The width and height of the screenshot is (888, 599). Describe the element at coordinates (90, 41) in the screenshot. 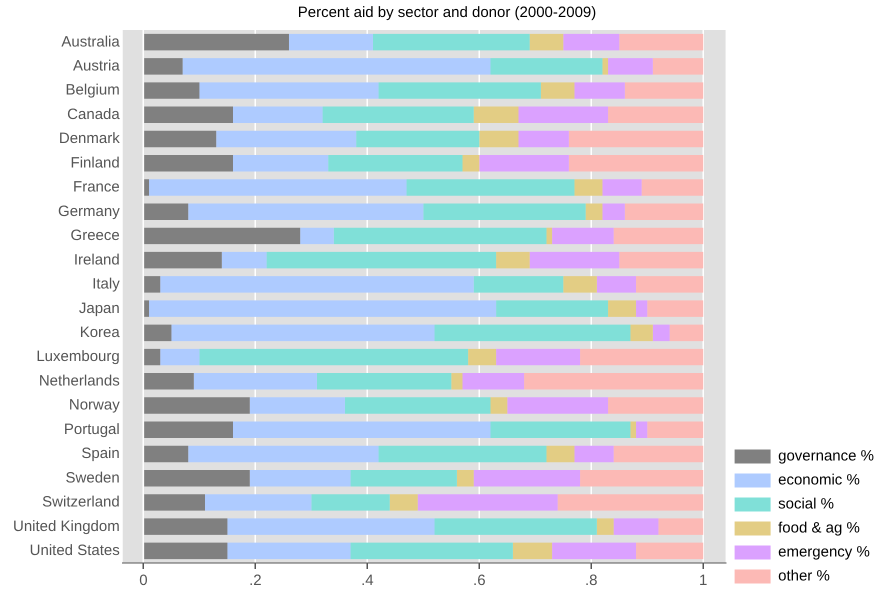

I see `y-tick-label: Australia` at that location.